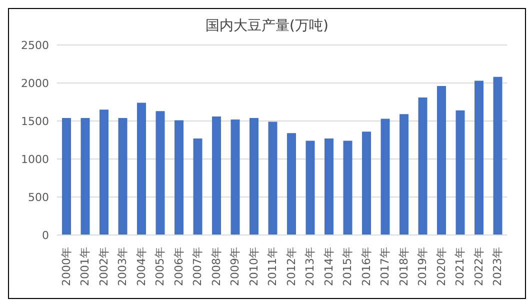  I want to click on chart-title: 国内大豆产量(万吨), so click(267, 26).